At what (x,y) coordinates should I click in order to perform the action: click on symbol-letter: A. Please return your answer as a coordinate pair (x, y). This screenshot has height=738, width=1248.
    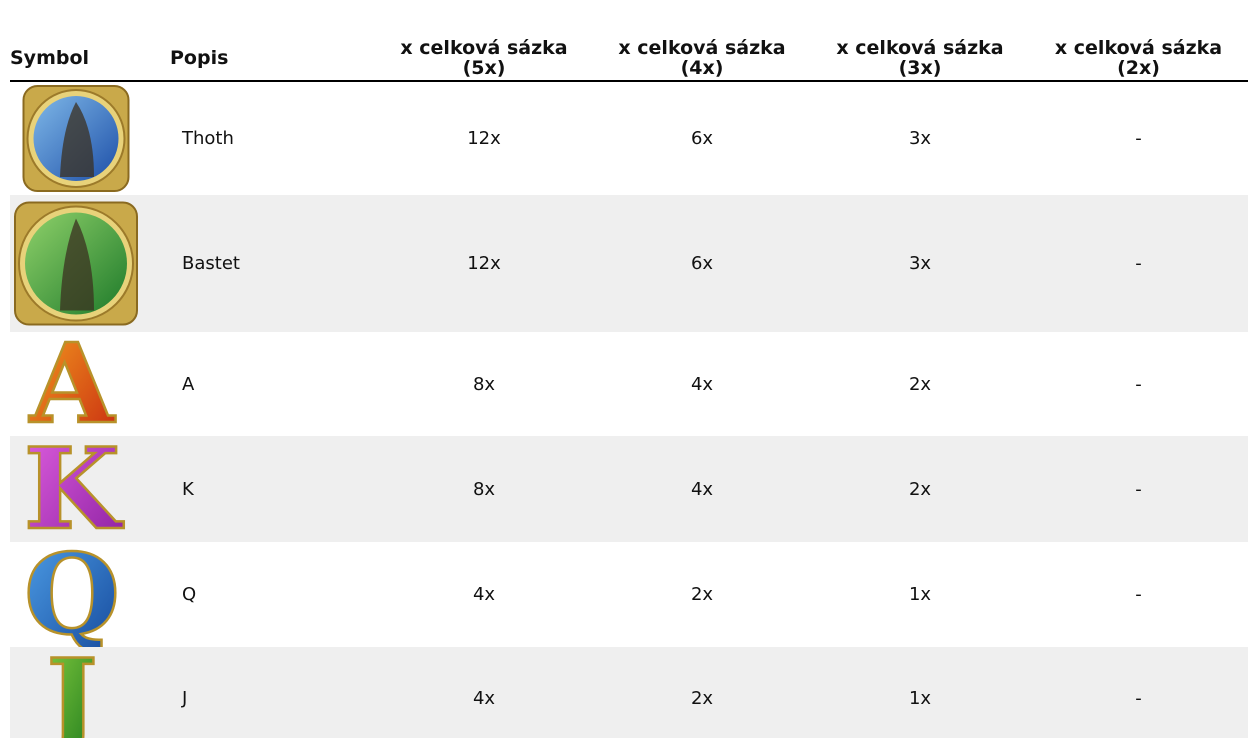
    Looking at the image, I should click on (72, 384).